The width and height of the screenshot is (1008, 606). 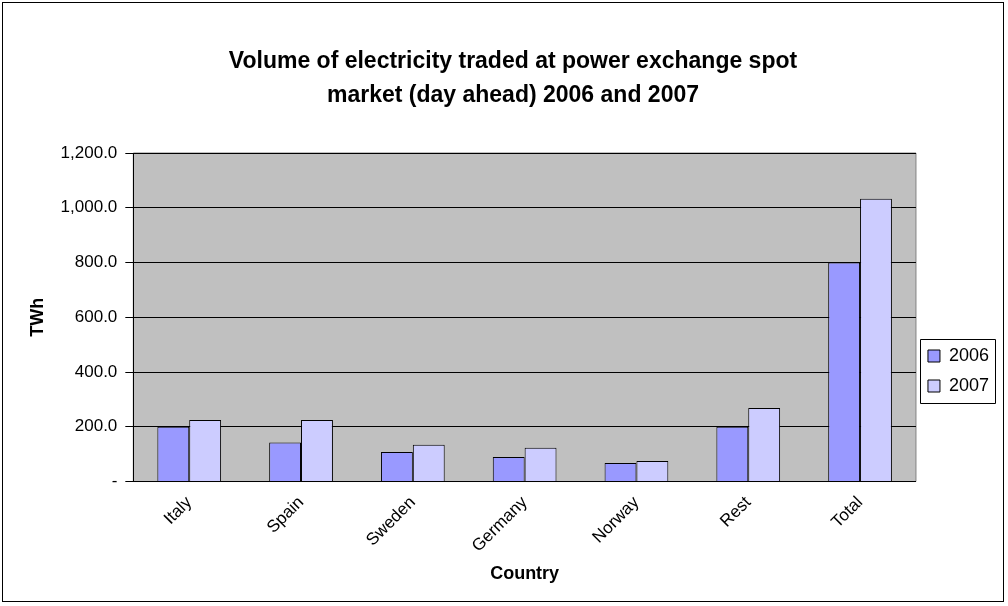 What do you see at coordinates (96, 262) in the screenshot?
I see `y-tick-label: 800.0` at bounding box center [96, 262].